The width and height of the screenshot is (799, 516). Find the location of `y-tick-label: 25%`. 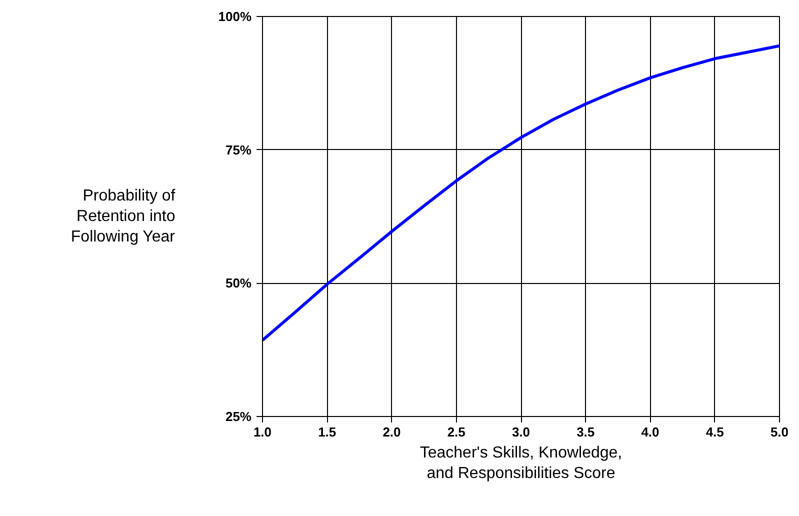

y-tick-label: 25% is located at coordinates (238, 416).